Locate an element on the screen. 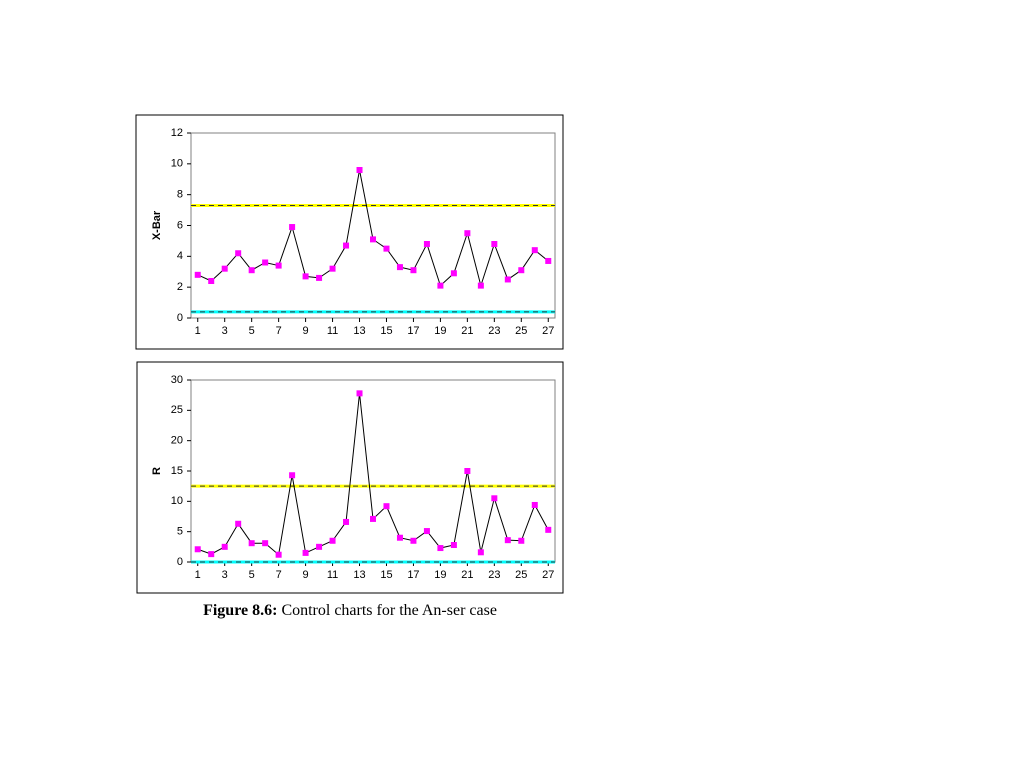 Image resolution: width=1024 pixels, height=768 pixels. caption-label: Figure 8.6: is located at coordinates (240, 610).